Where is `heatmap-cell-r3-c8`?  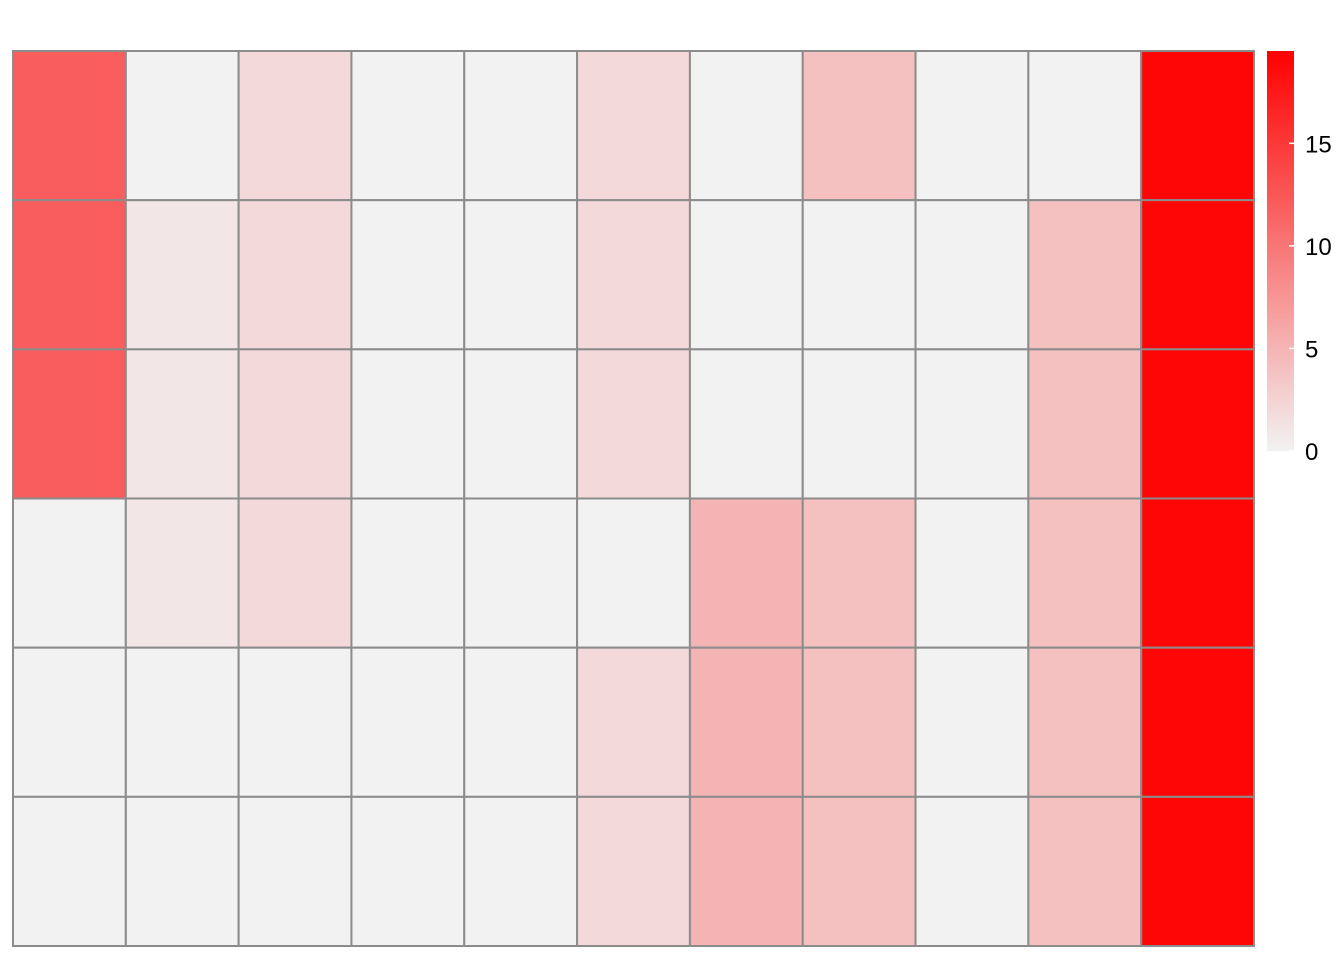 heatmap-cell-r3-c8 is located at coordinates (859, 424).